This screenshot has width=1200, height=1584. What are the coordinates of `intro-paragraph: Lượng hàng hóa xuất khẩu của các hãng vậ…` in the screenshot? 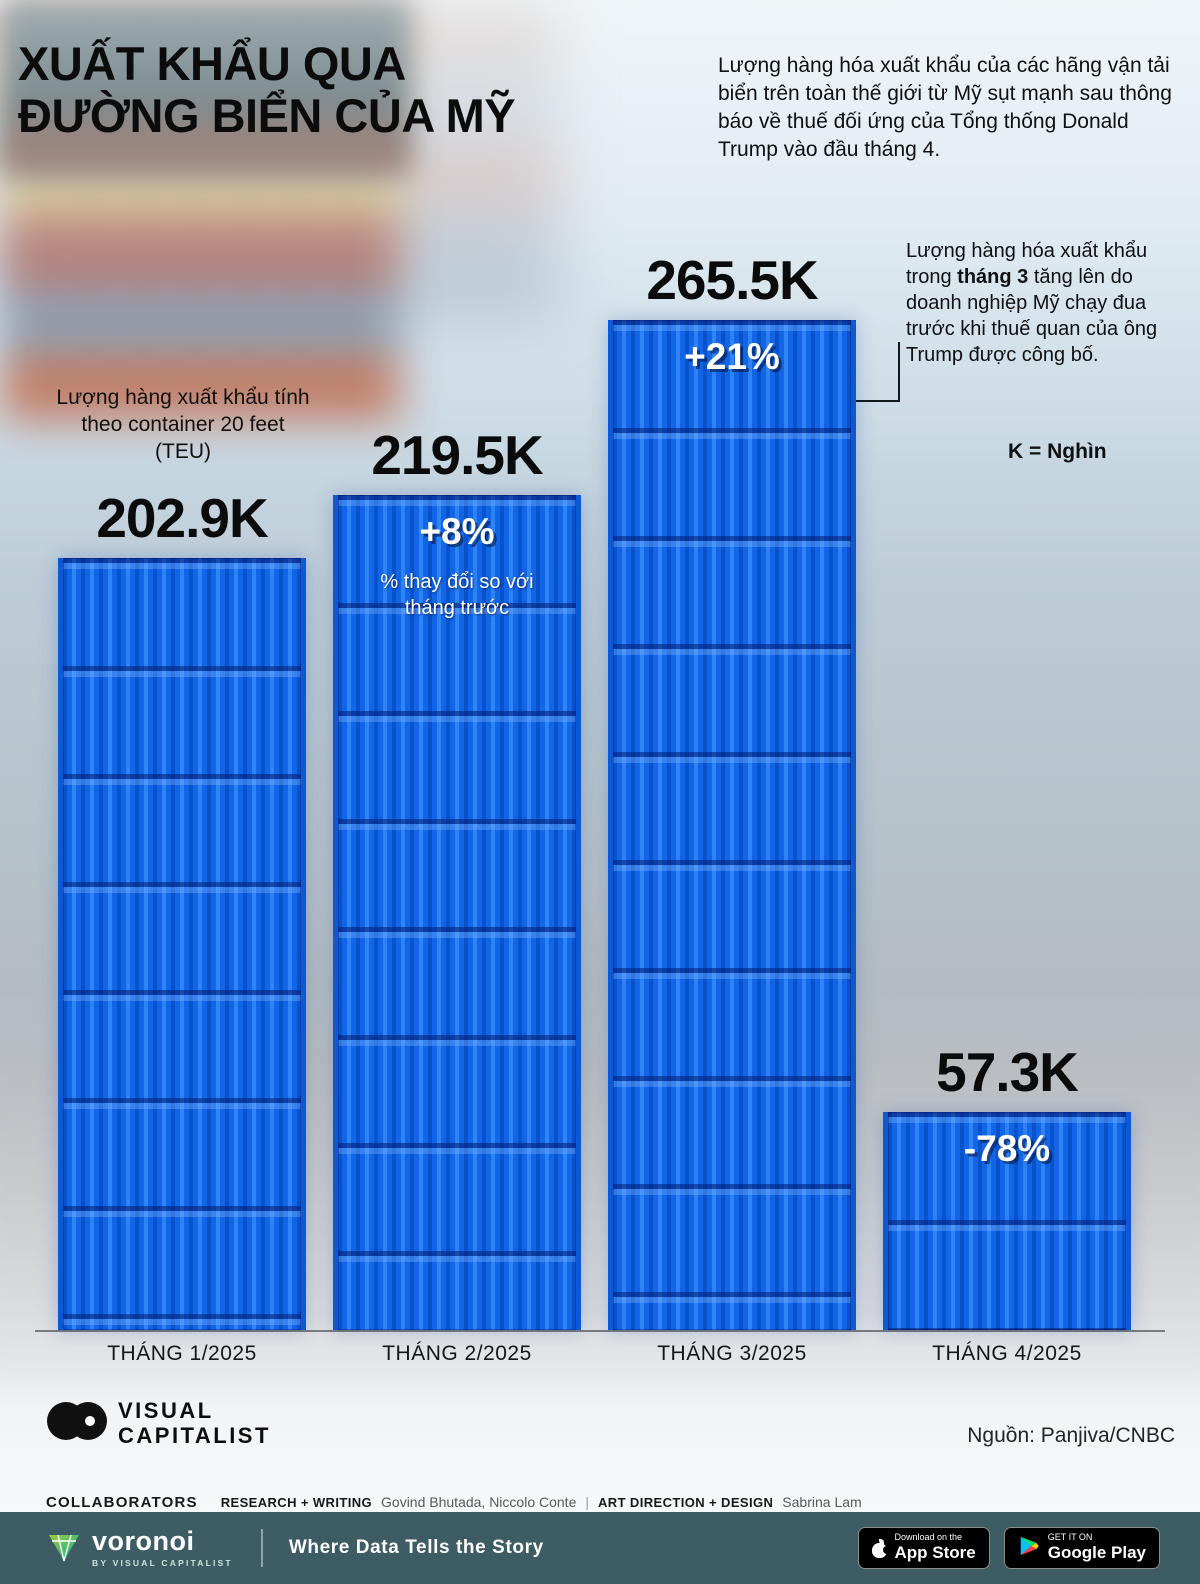 It's located at (945, 107).